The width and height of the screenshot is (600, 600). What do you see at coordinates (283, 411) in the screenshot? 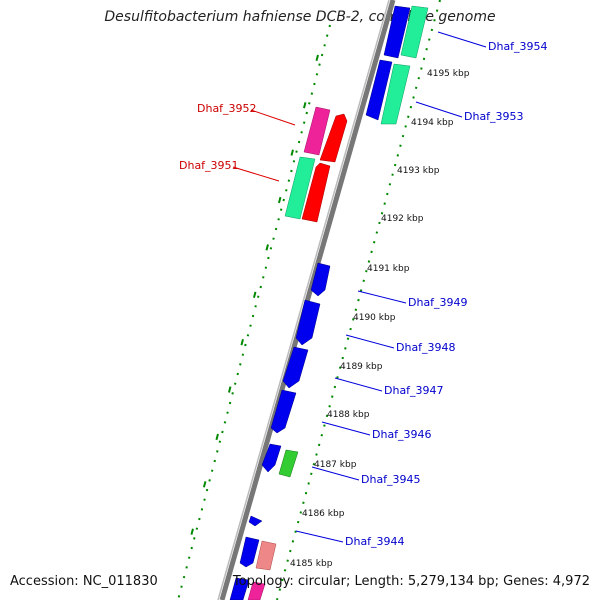
I see `gene-dhaf3946` at bounding box center [283, 411].